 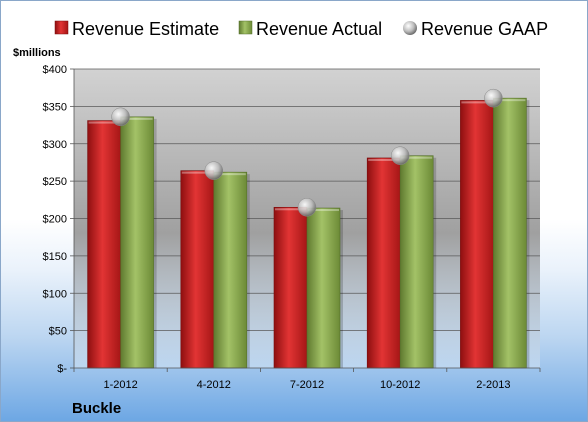 What do you see at coordinates (55, 107) in the screenshot?
I see `y-tick-label: $350` at bounding box center [55, 107].